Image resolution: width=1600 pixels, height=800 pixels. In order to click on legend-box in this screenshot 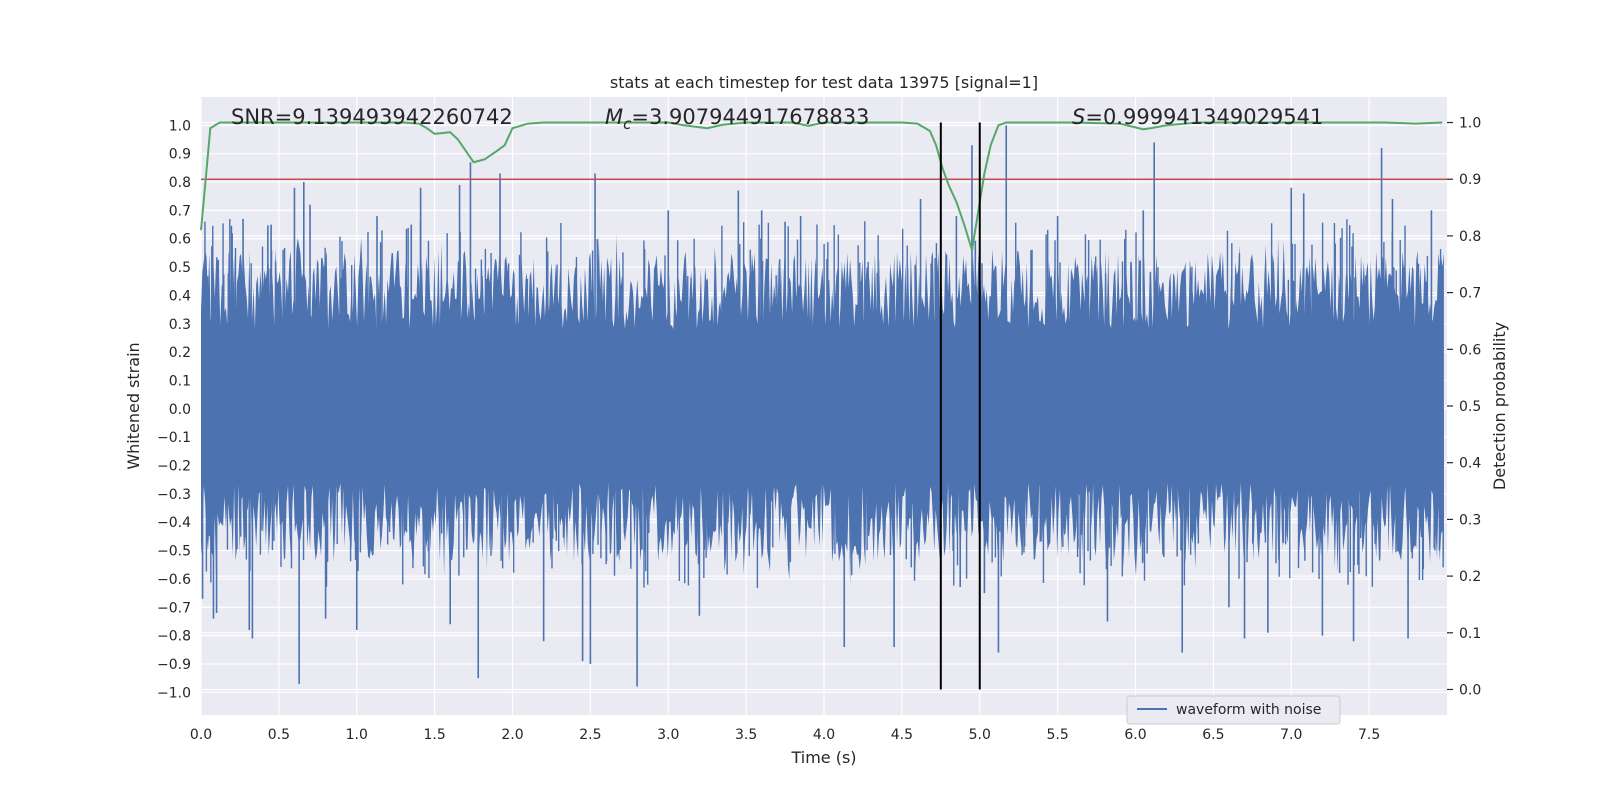, I will do `click(1233, 710)`.